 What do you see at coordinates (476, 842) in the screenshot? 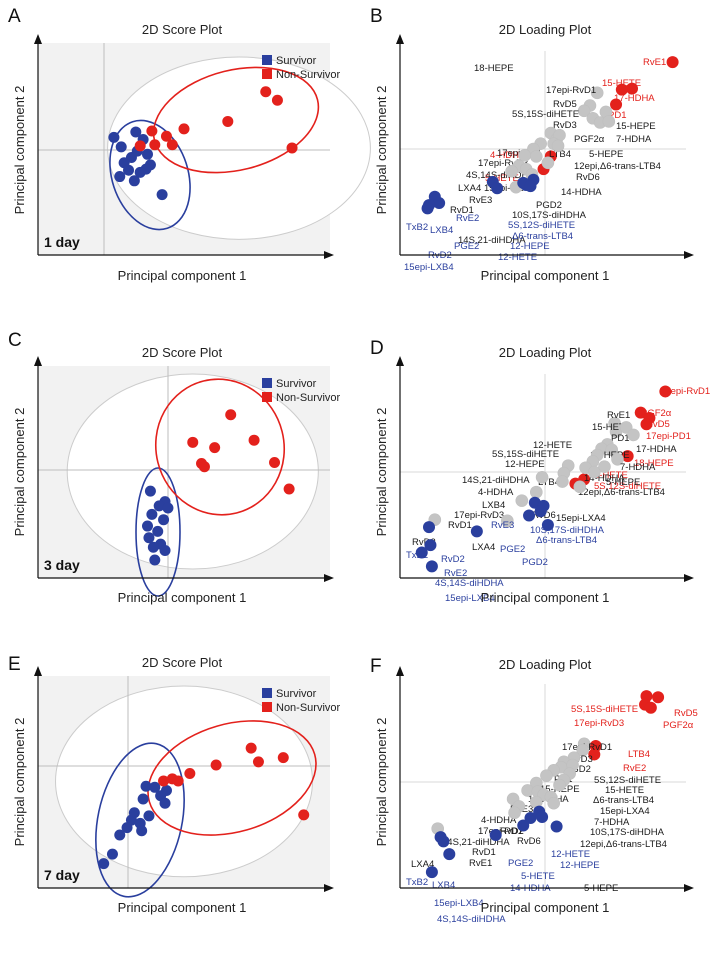
I see `label-14s-21-dihdha: 14S,21-diHDHA` at bounding box center [476, 842].